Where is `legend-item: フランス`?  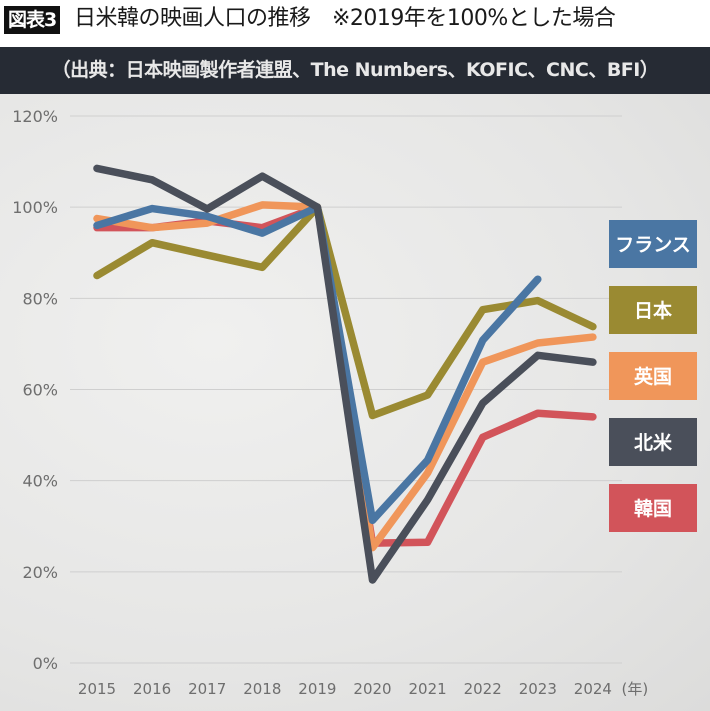 legend-item: フランス is located at coordinates (653, 244).